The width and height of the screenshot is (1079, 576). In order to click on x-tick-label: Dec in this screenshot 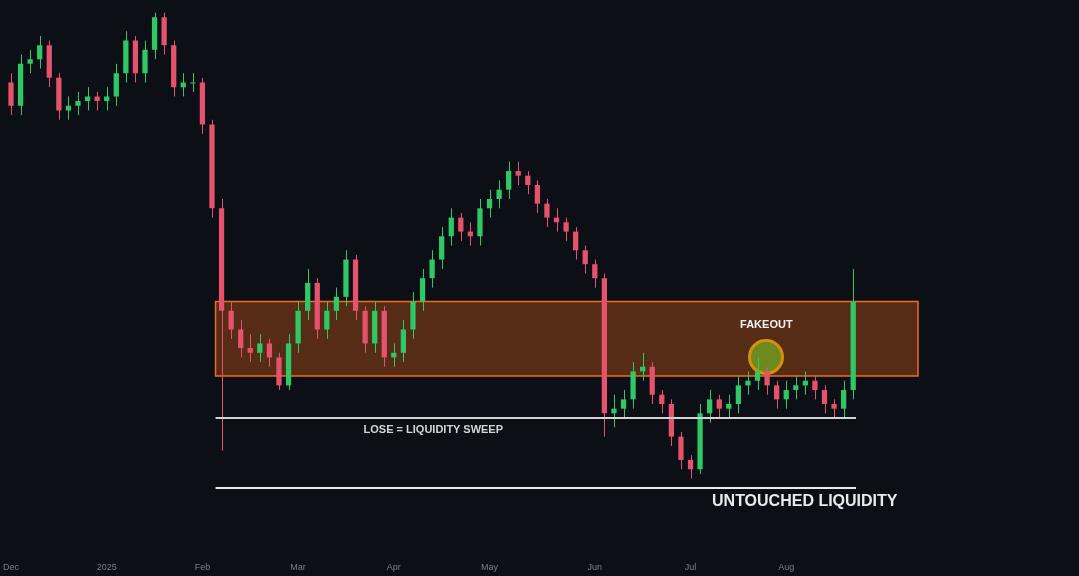, I will do `click(11, 567)`.